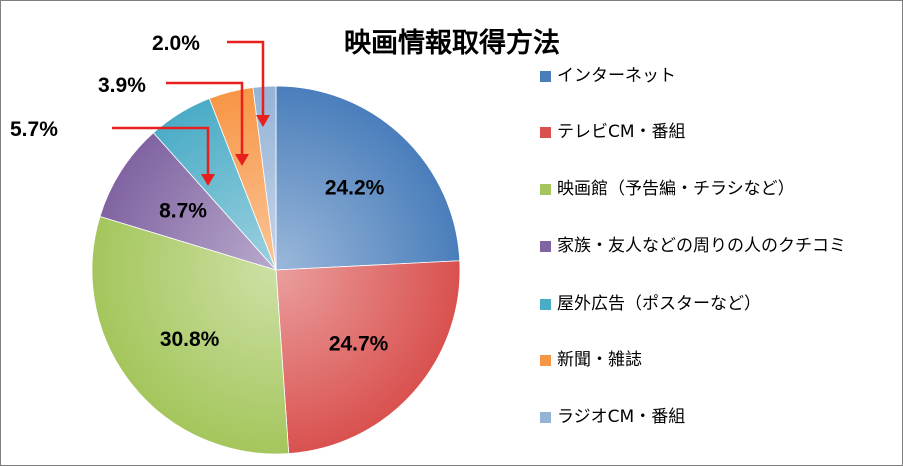 The height and width of the screenshot is (466, 903). What do you see at coordinates (710, 360) in the screenshot?
I see `legend-item-newspaper-magazine: 新聞・雑誌` at bounding box center [710, 360].